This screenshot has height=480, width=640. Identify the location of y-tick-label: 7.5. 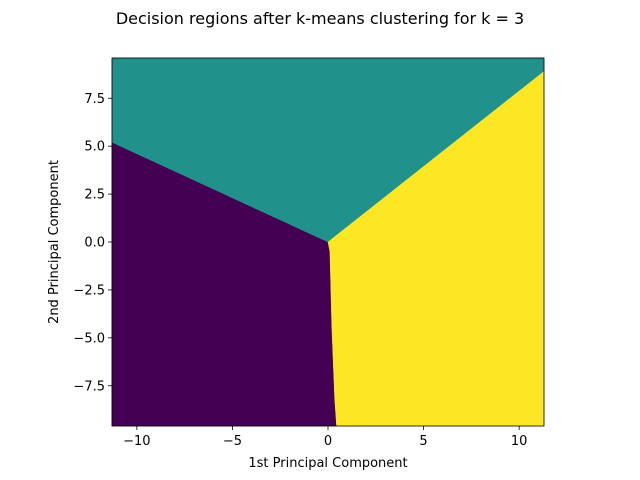
(94, 99).